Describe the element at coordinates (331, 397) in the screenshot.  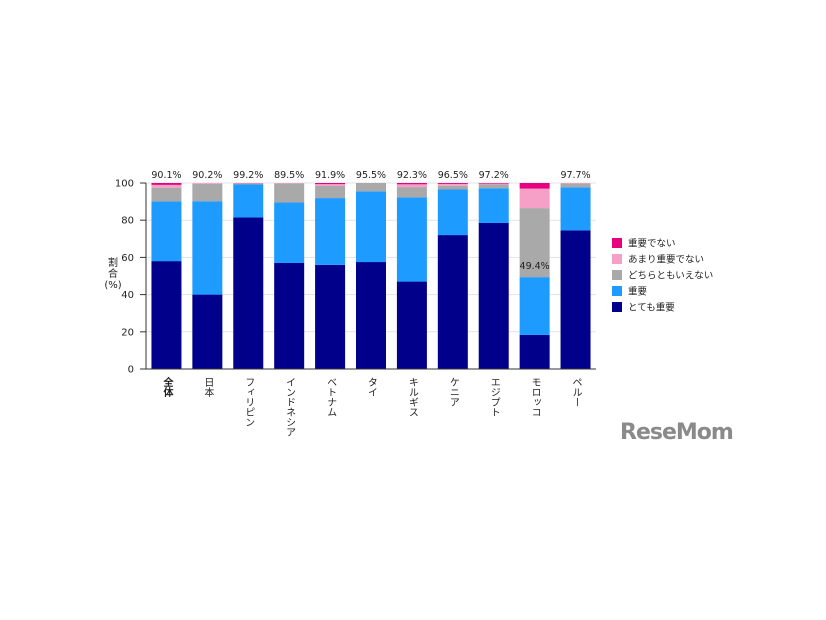
I see `x-tick-label: ベトナム` at that location.